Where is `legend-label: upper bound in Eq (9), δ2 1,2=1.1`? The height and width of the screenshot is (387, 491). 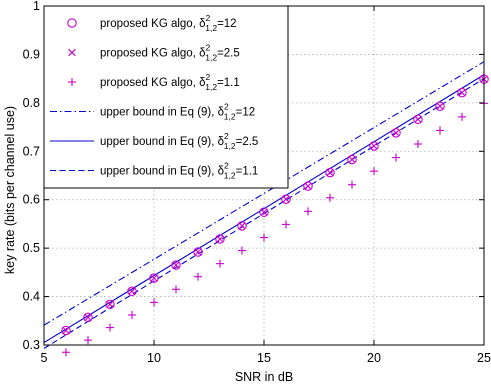 legend-label: upper bound in Eq (9), δ2 1,2=1.1 is located at coordinates (179, 171).